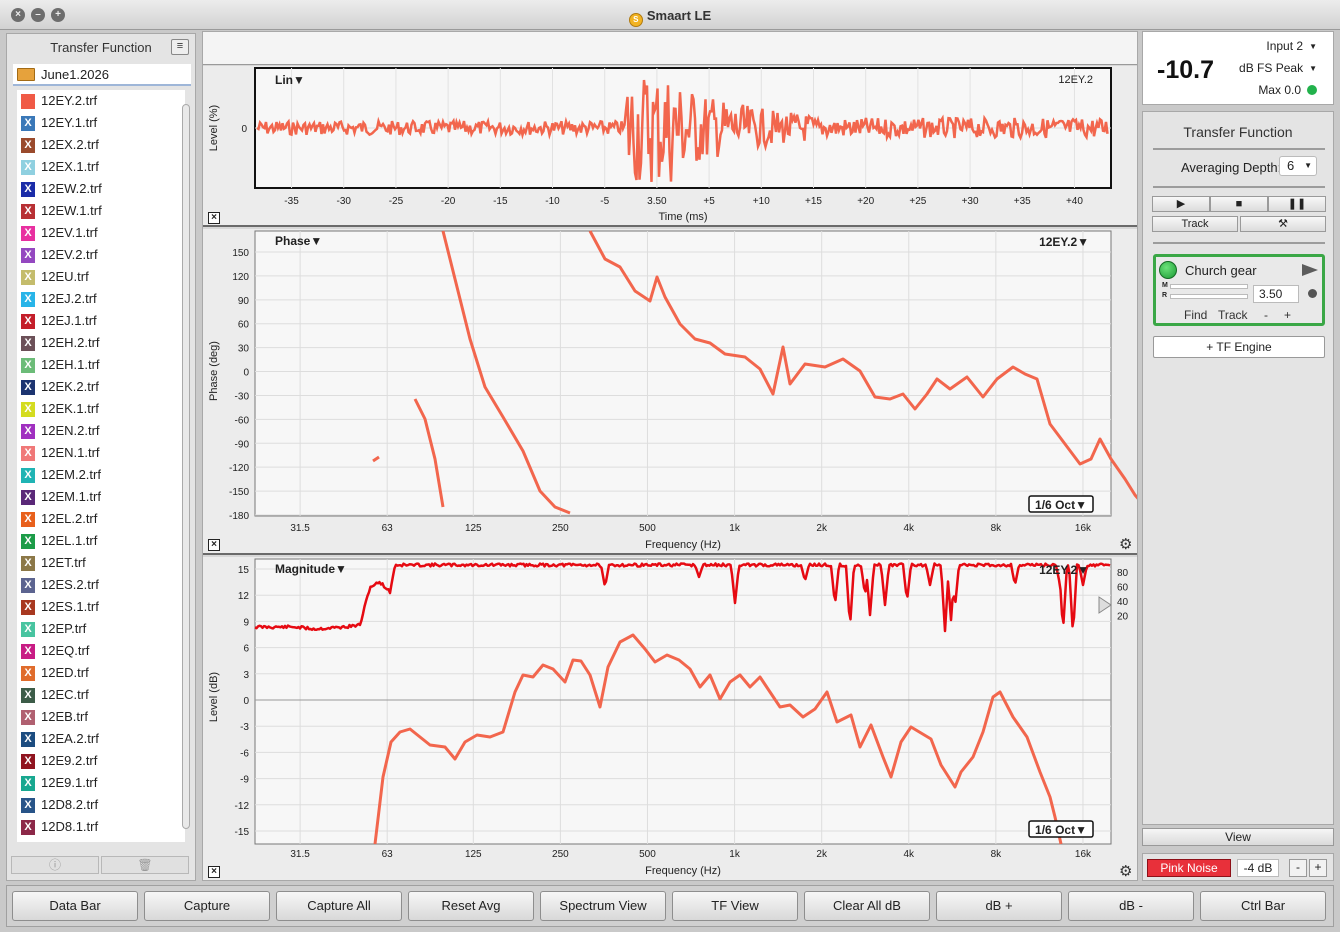 This screenshot has height=932, width=1340. Describe the element at coordinates (1276, 294) in the screenshot. I see `delay-input: 3.50` at that location.